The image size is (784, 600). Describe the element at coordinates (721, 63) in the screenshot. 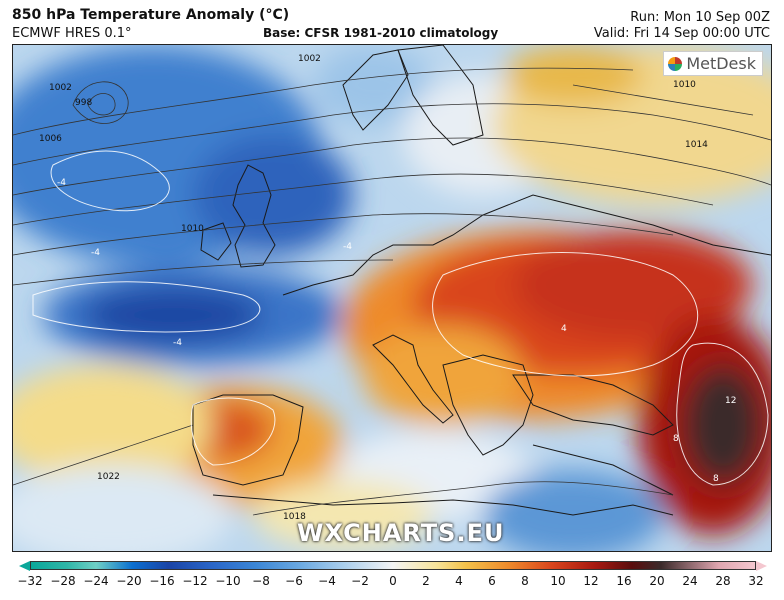

I see `metdesk-logo-text: MetDesk` at that location.